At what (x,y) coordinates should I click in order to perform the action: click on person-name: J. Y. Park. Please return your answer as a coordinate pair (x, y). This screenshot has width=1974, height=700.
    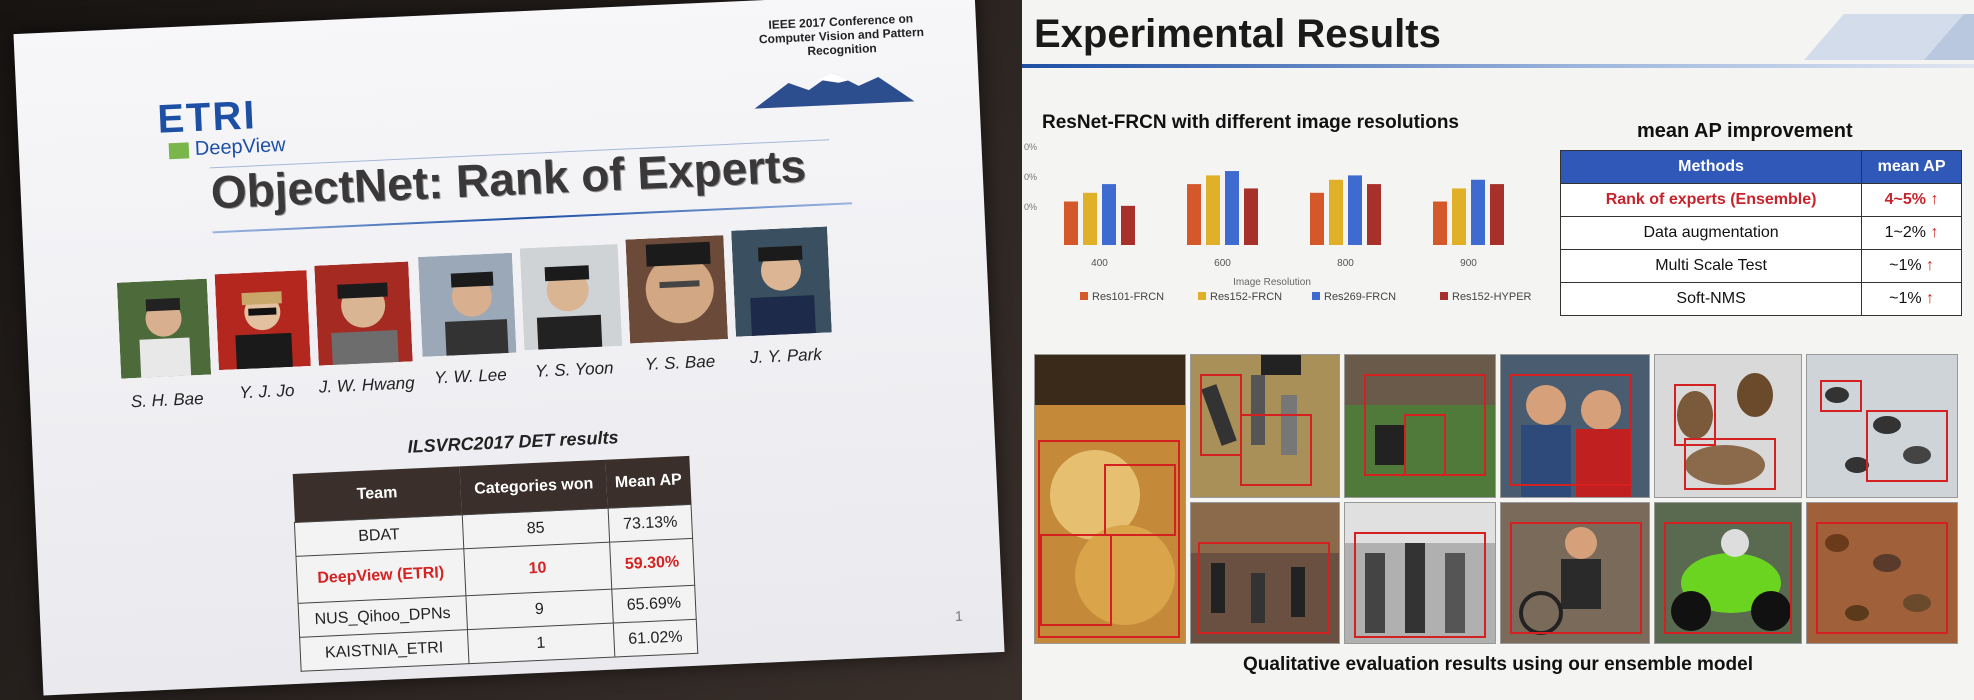
    Looking at the image, I should click on (786, 356).